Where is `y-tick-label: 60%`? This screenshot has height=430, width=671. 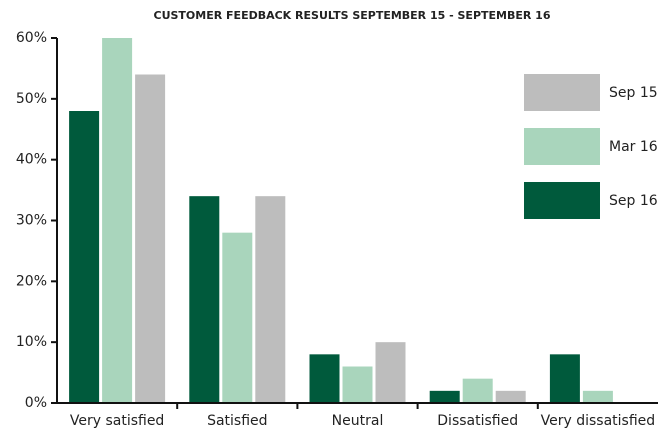
y-tick-label: 60% is located at coordinates (31, 38).